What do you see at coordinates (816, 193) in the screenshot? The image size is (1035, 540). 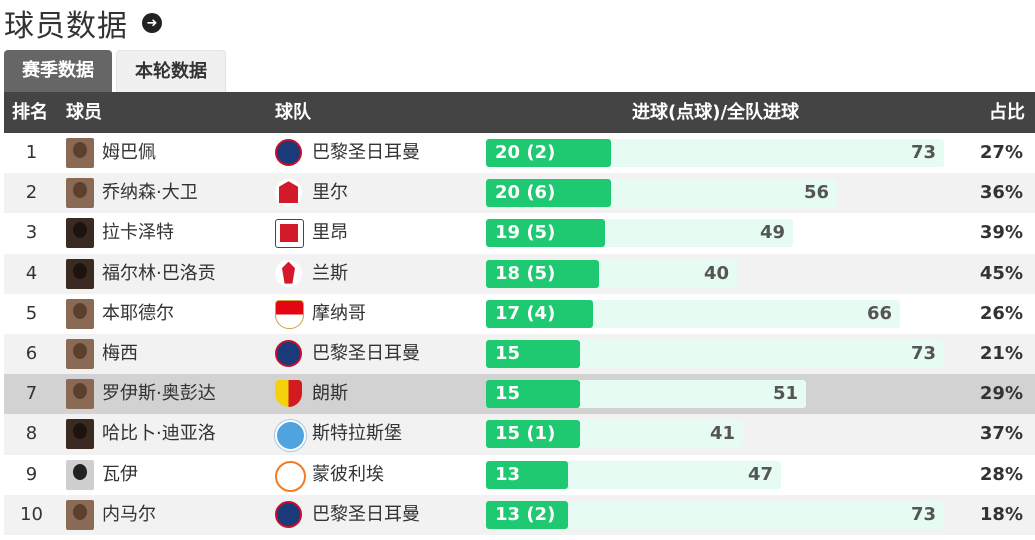 I see `team-goals-value: 56` at bounding box center [816, 193].